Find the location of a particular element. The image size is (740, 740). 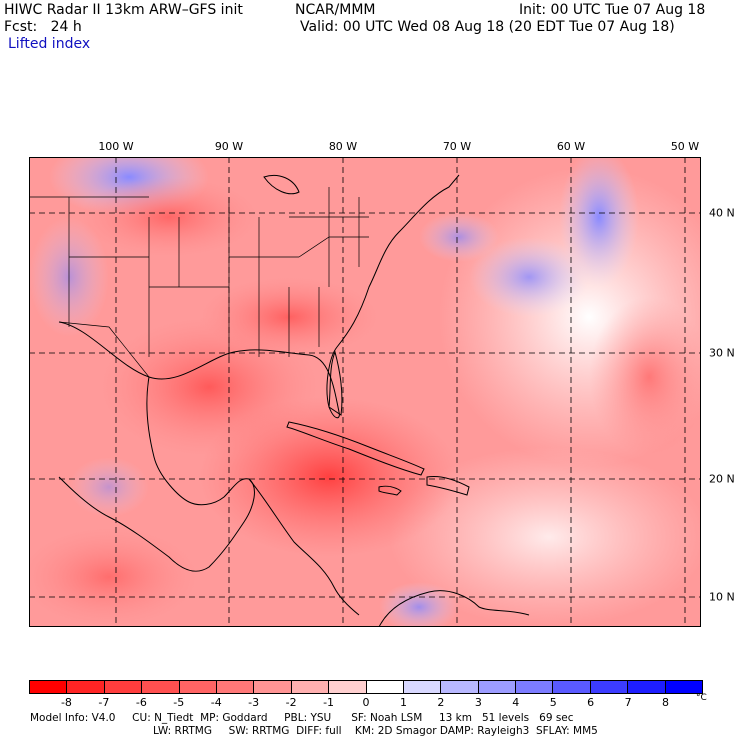

colorbar-label: 5 is located at coordinates (553, 702).